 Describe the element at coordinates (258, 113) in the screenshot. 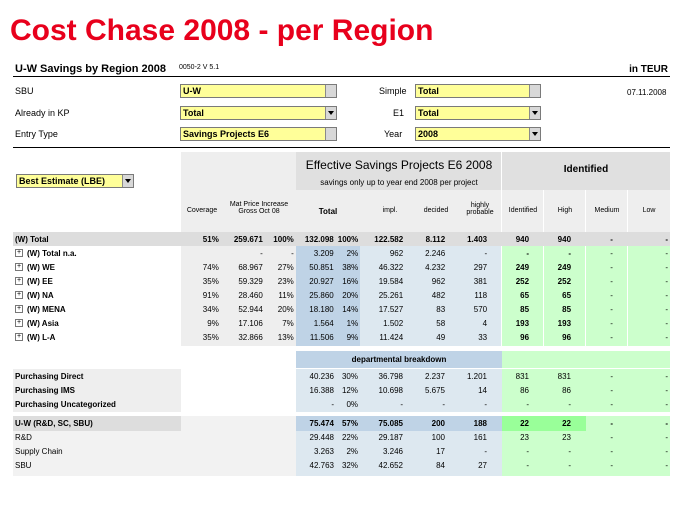

I see `kp-select: Total` at that location.